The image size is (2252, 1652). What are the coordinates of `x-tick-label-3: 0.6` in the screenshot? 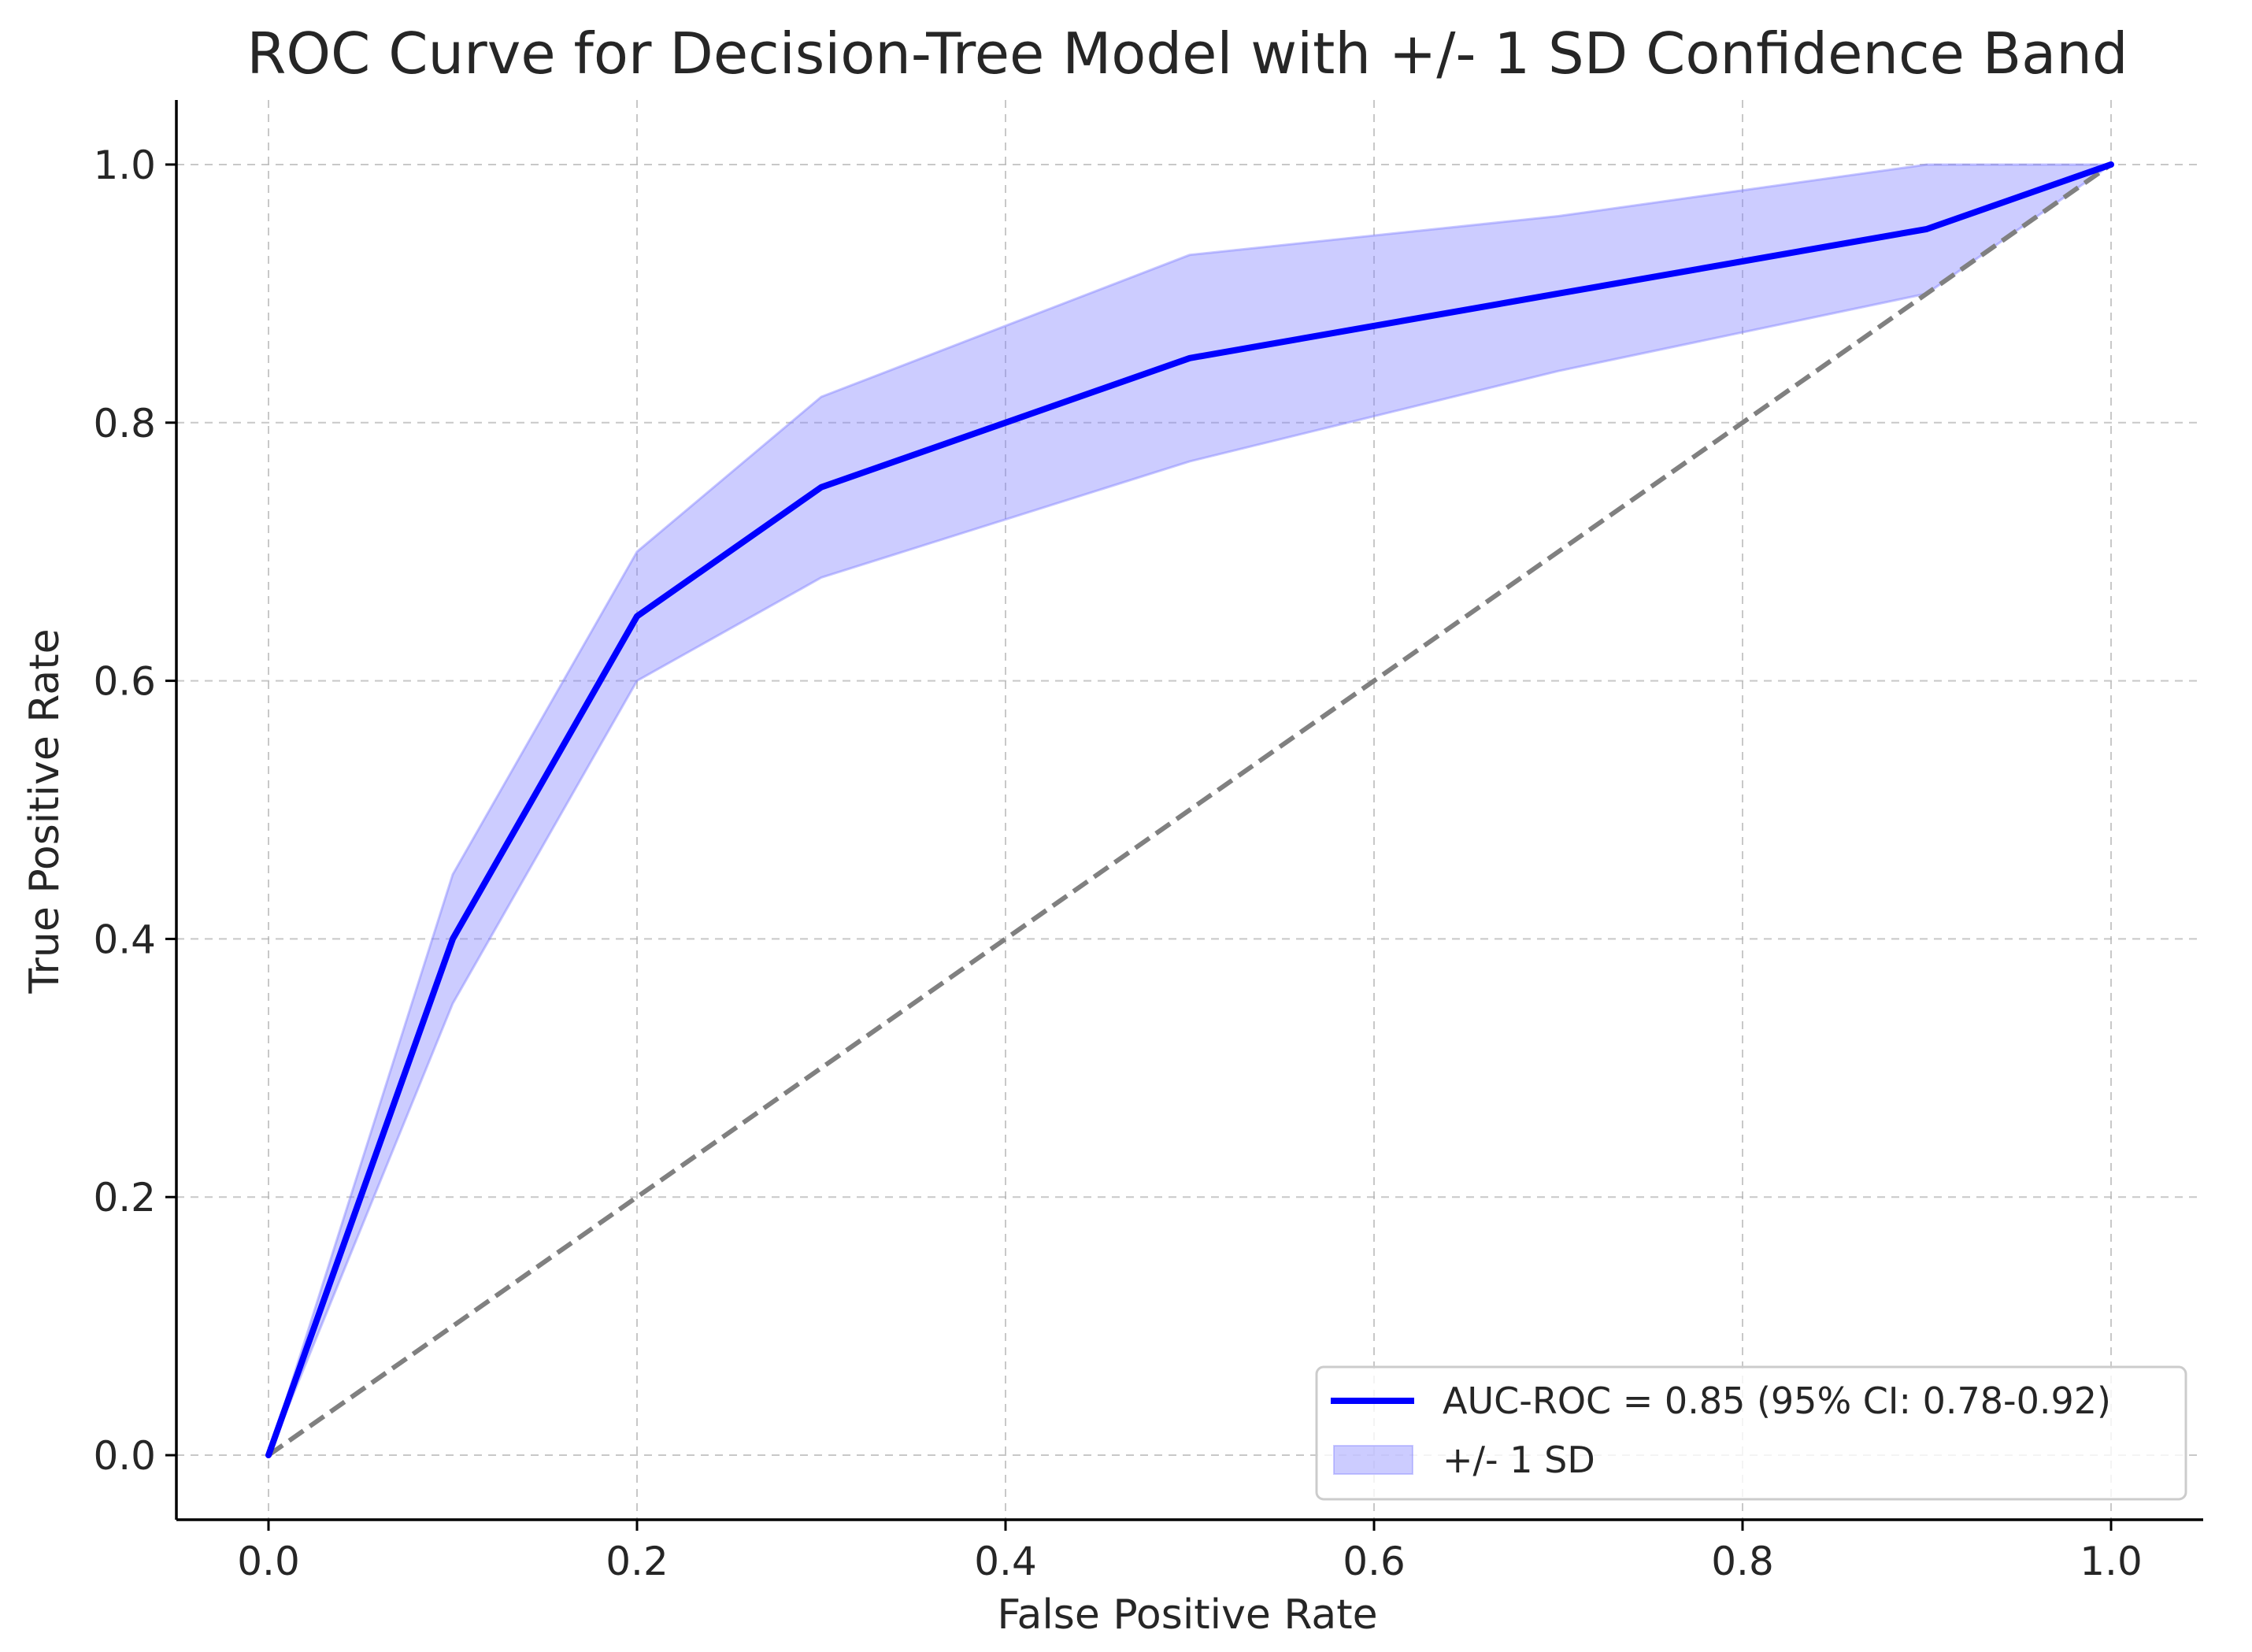 It's located at (1374, 1561).